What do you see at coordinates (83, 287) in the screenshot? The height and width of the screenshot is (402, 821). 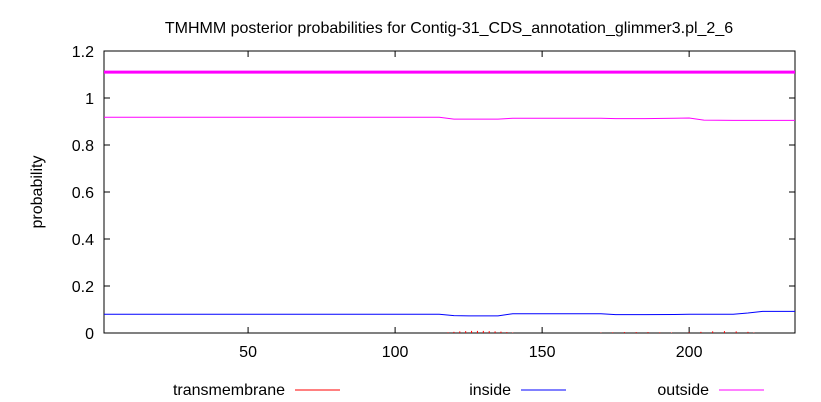 I see `y-tick-label: 0.2` at bounding box center [83, 287].